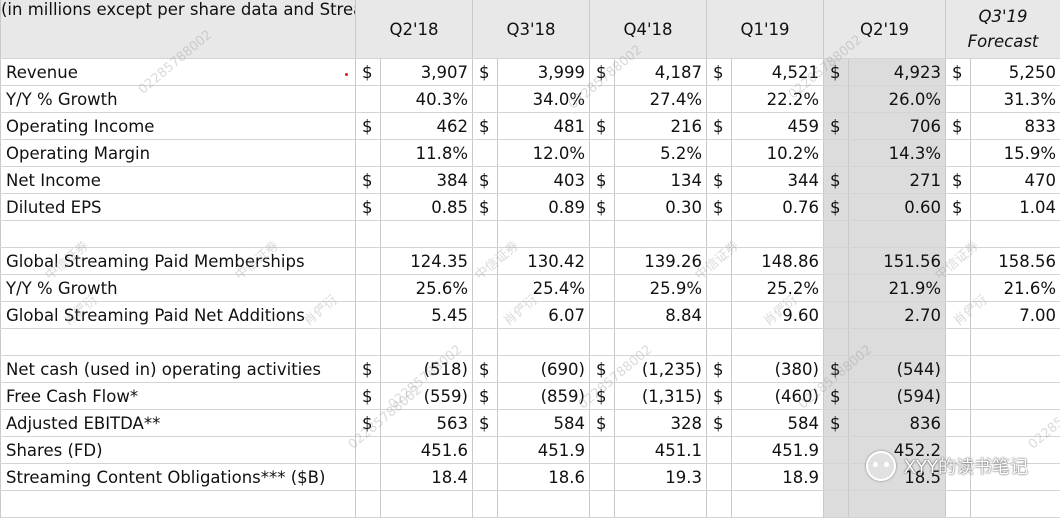 This screenshot has width=1060, height=518. What do you see at coordinates (897, 72) in the screenshot?
I see `value-cell: 4,923` at bounding box center [897, 72].